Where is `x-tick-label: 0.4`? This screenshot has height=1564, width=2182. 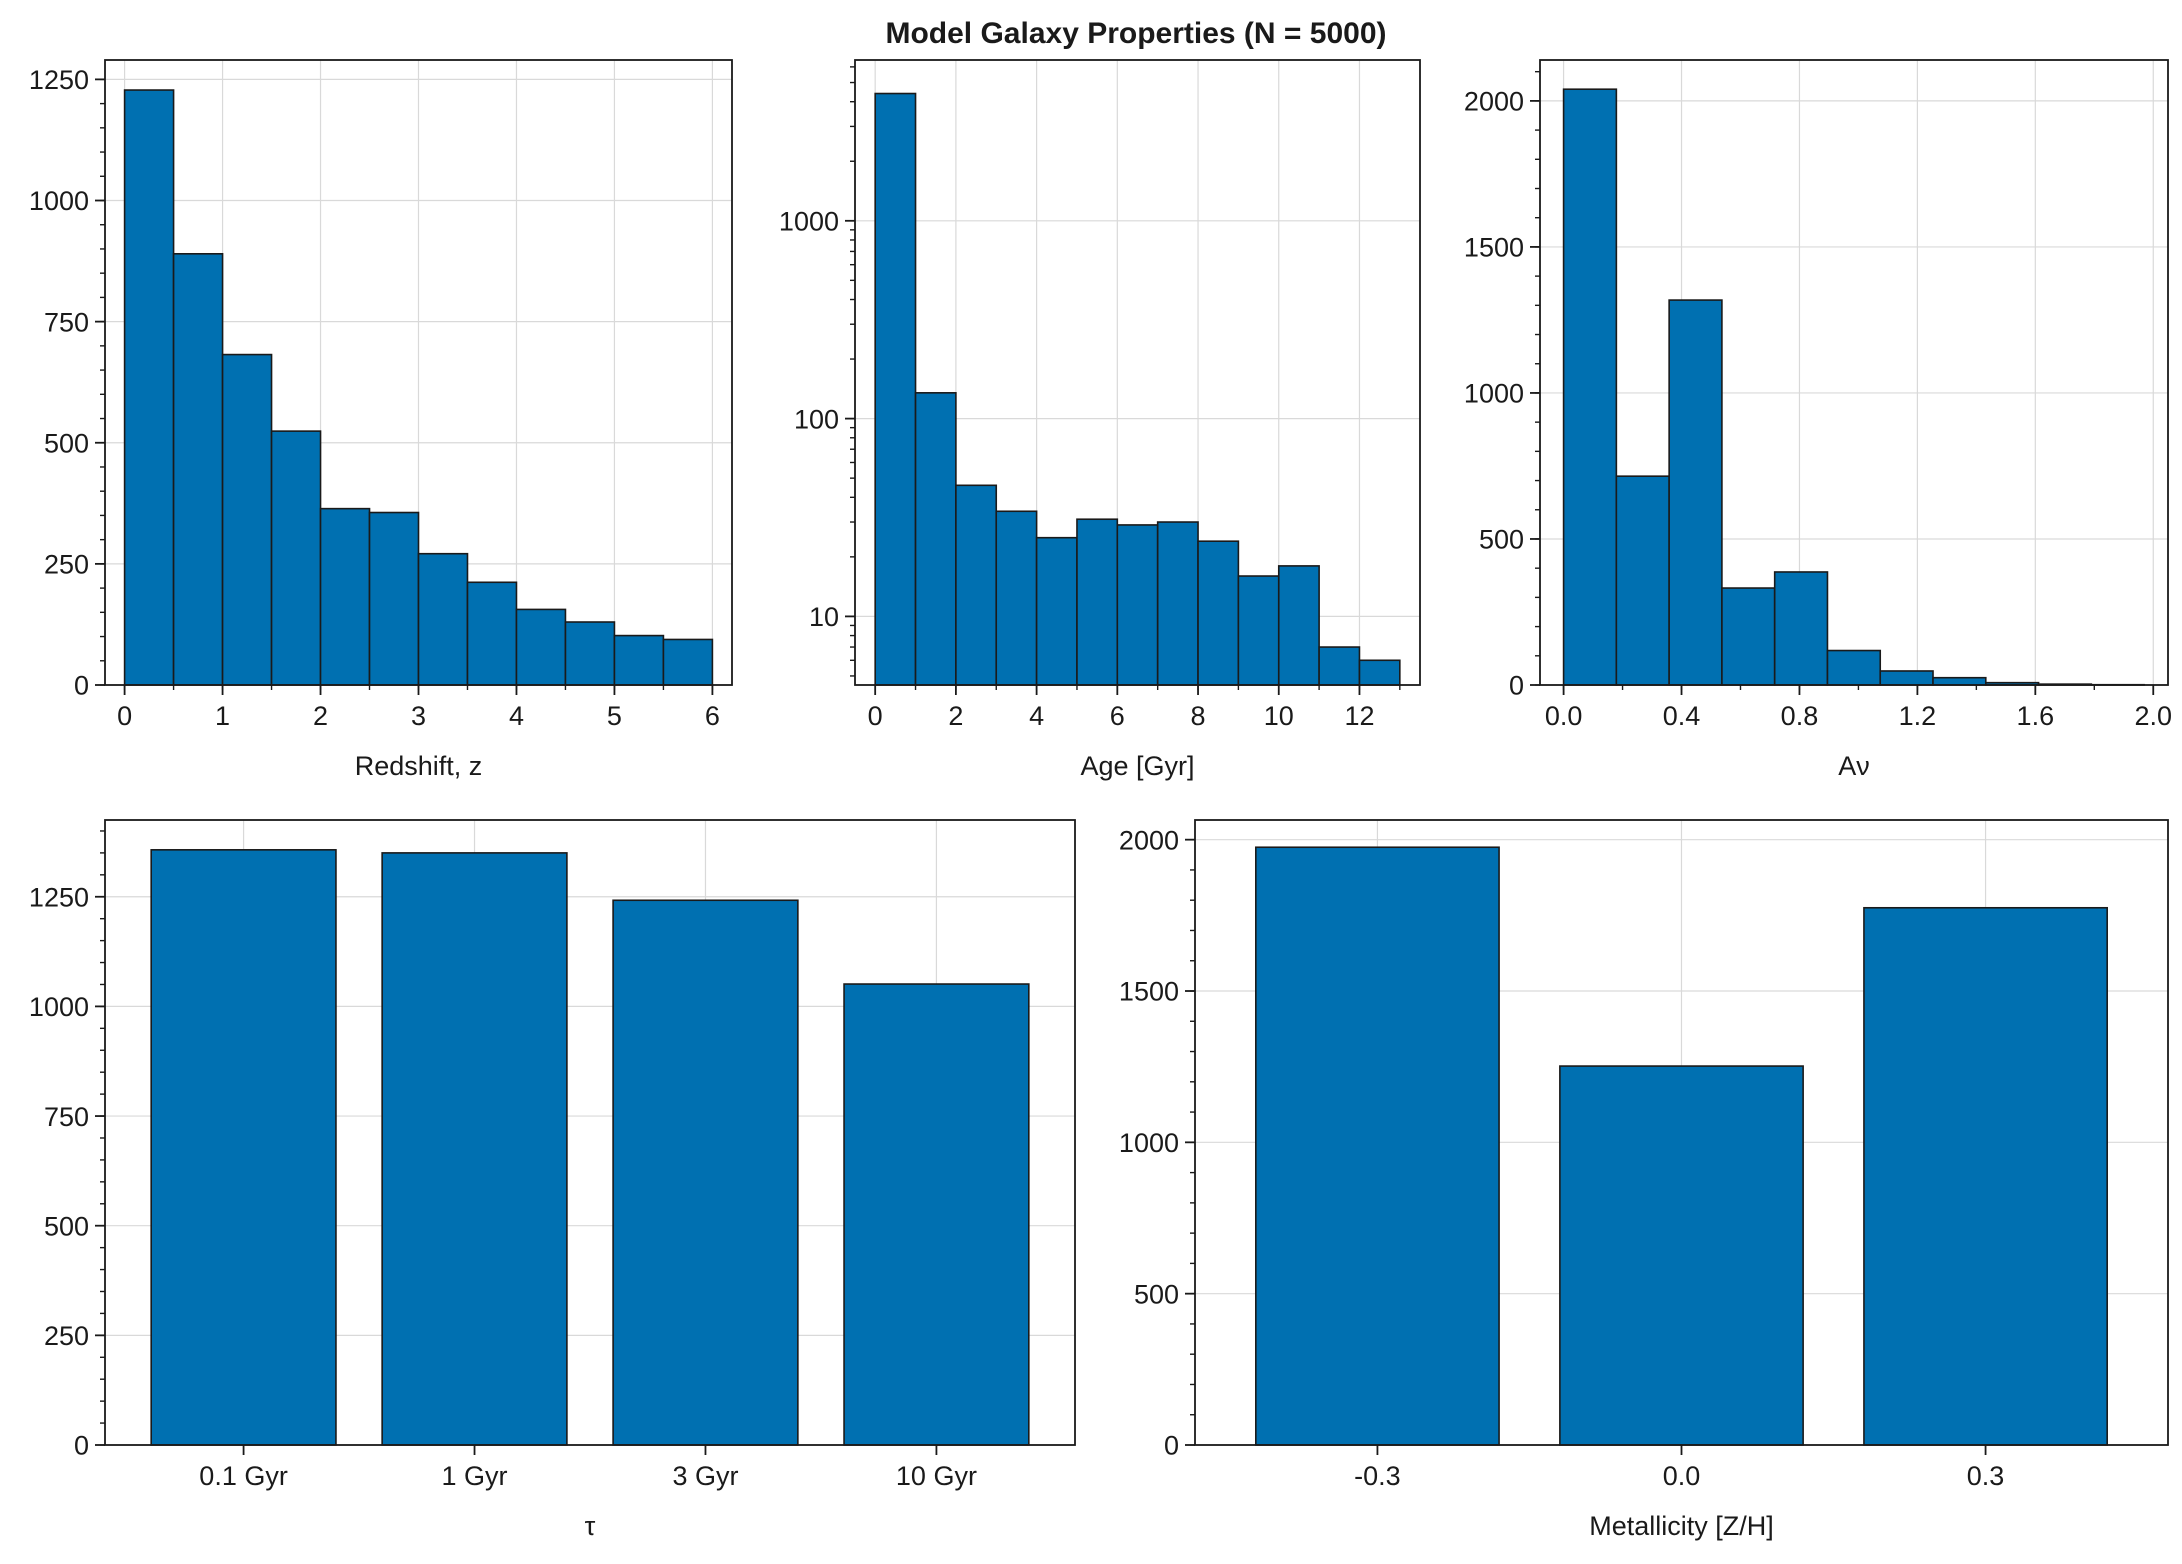
x-tick-label: 0.4 is located at coordinates (1682, 716).